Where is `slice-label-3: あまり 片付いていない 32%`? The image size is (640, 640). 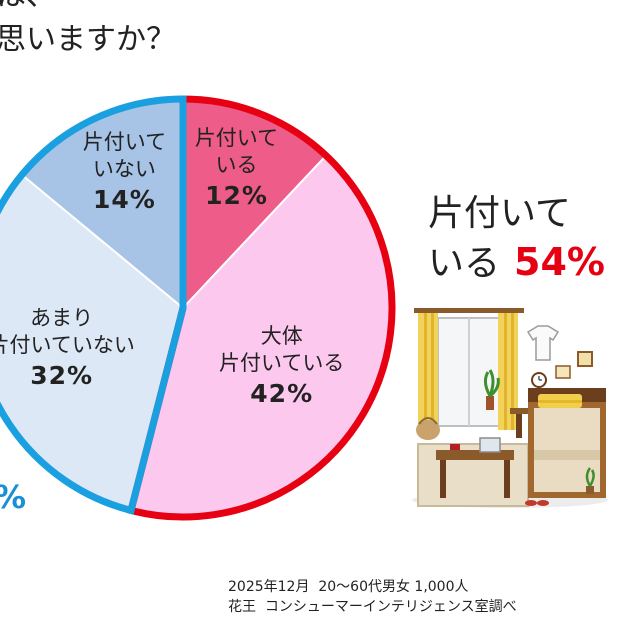 slice-label-3: あまり 片付いていない 32% is located at coordinates (67, 347).